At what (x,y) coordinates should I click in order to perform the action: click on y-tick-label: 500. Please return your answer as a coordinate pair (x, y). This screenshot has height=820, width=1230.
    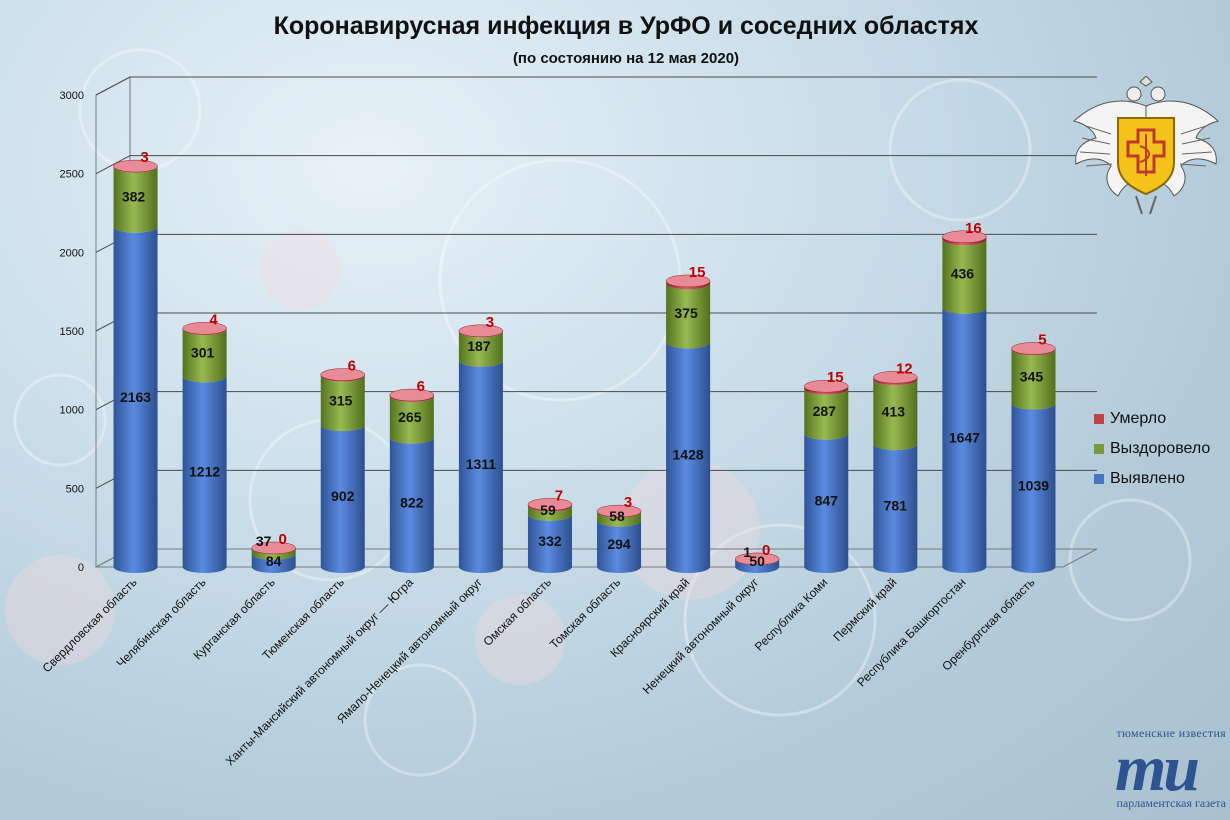
    Looking at the image, I should click on (75, 489).